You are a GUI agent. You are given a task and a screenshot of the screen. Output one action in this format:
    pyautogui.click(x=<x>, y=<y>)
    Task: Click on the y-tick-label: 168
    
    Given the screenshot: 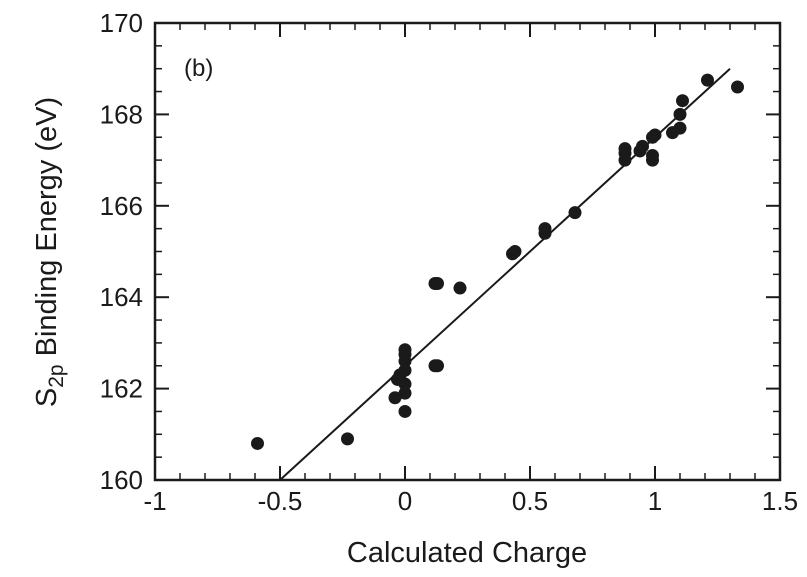 What is the action you would take?
    pyautogui.click(x=121, y=114)
    